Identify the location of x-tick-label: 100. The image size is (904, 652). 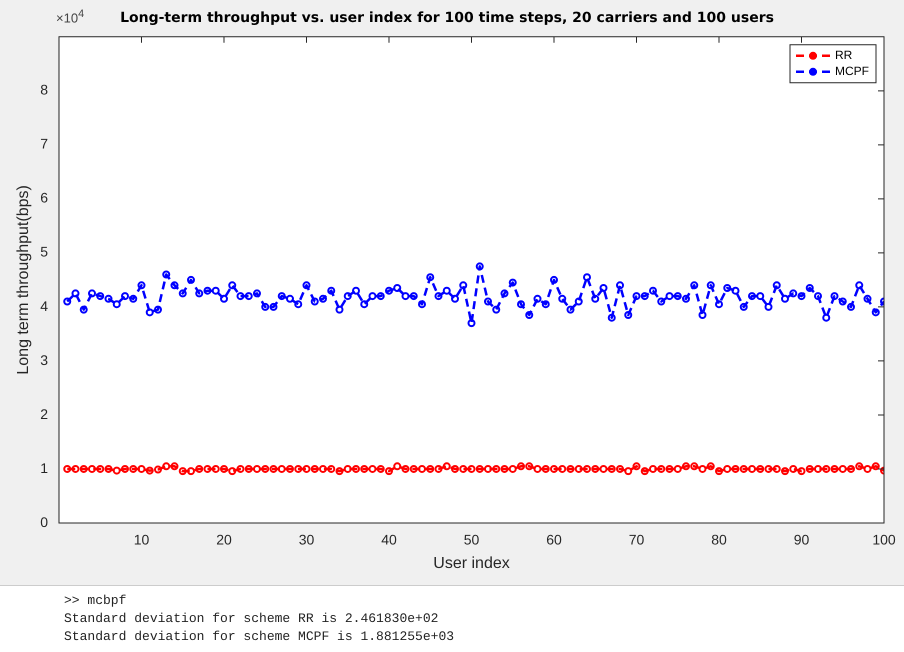
(884, 539).